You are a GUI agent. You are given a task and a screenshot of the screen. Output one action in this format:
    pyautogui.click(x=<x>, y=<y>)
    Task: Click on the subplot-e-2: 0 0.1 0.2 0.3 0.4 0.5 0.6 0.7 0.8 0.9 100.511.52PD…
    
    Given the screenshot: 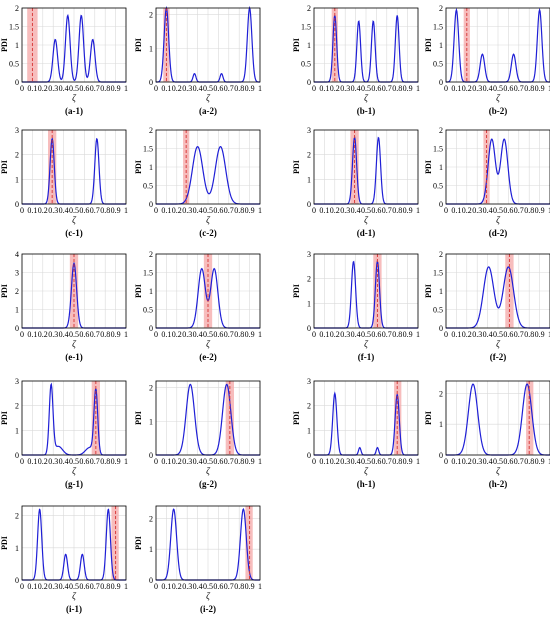 What is the action you would take?
    pyautogui.click(x=198, y=306)
    